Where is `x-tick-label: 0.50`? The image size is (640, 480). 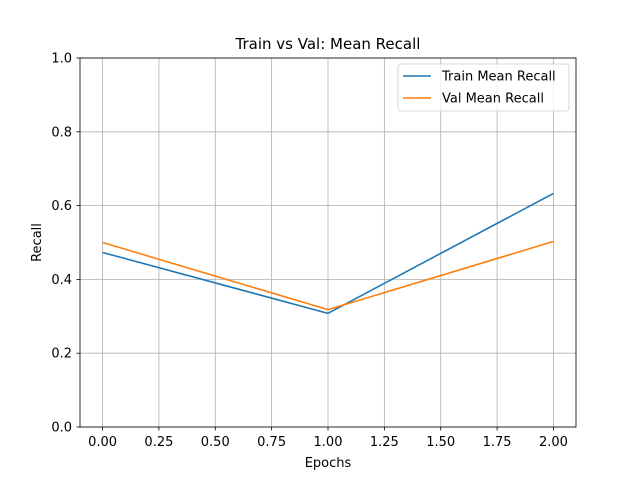 x-tick-label: 0.50 is located at coordinates (215, 442).